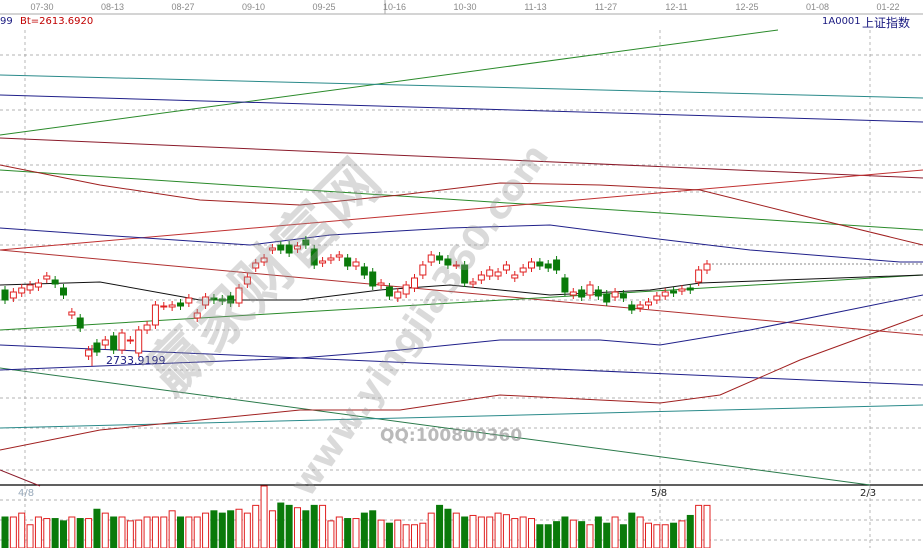  Describe the element at coordinates (394, 7) in the screenshot. I see `date-tick: 10-16` at that location.